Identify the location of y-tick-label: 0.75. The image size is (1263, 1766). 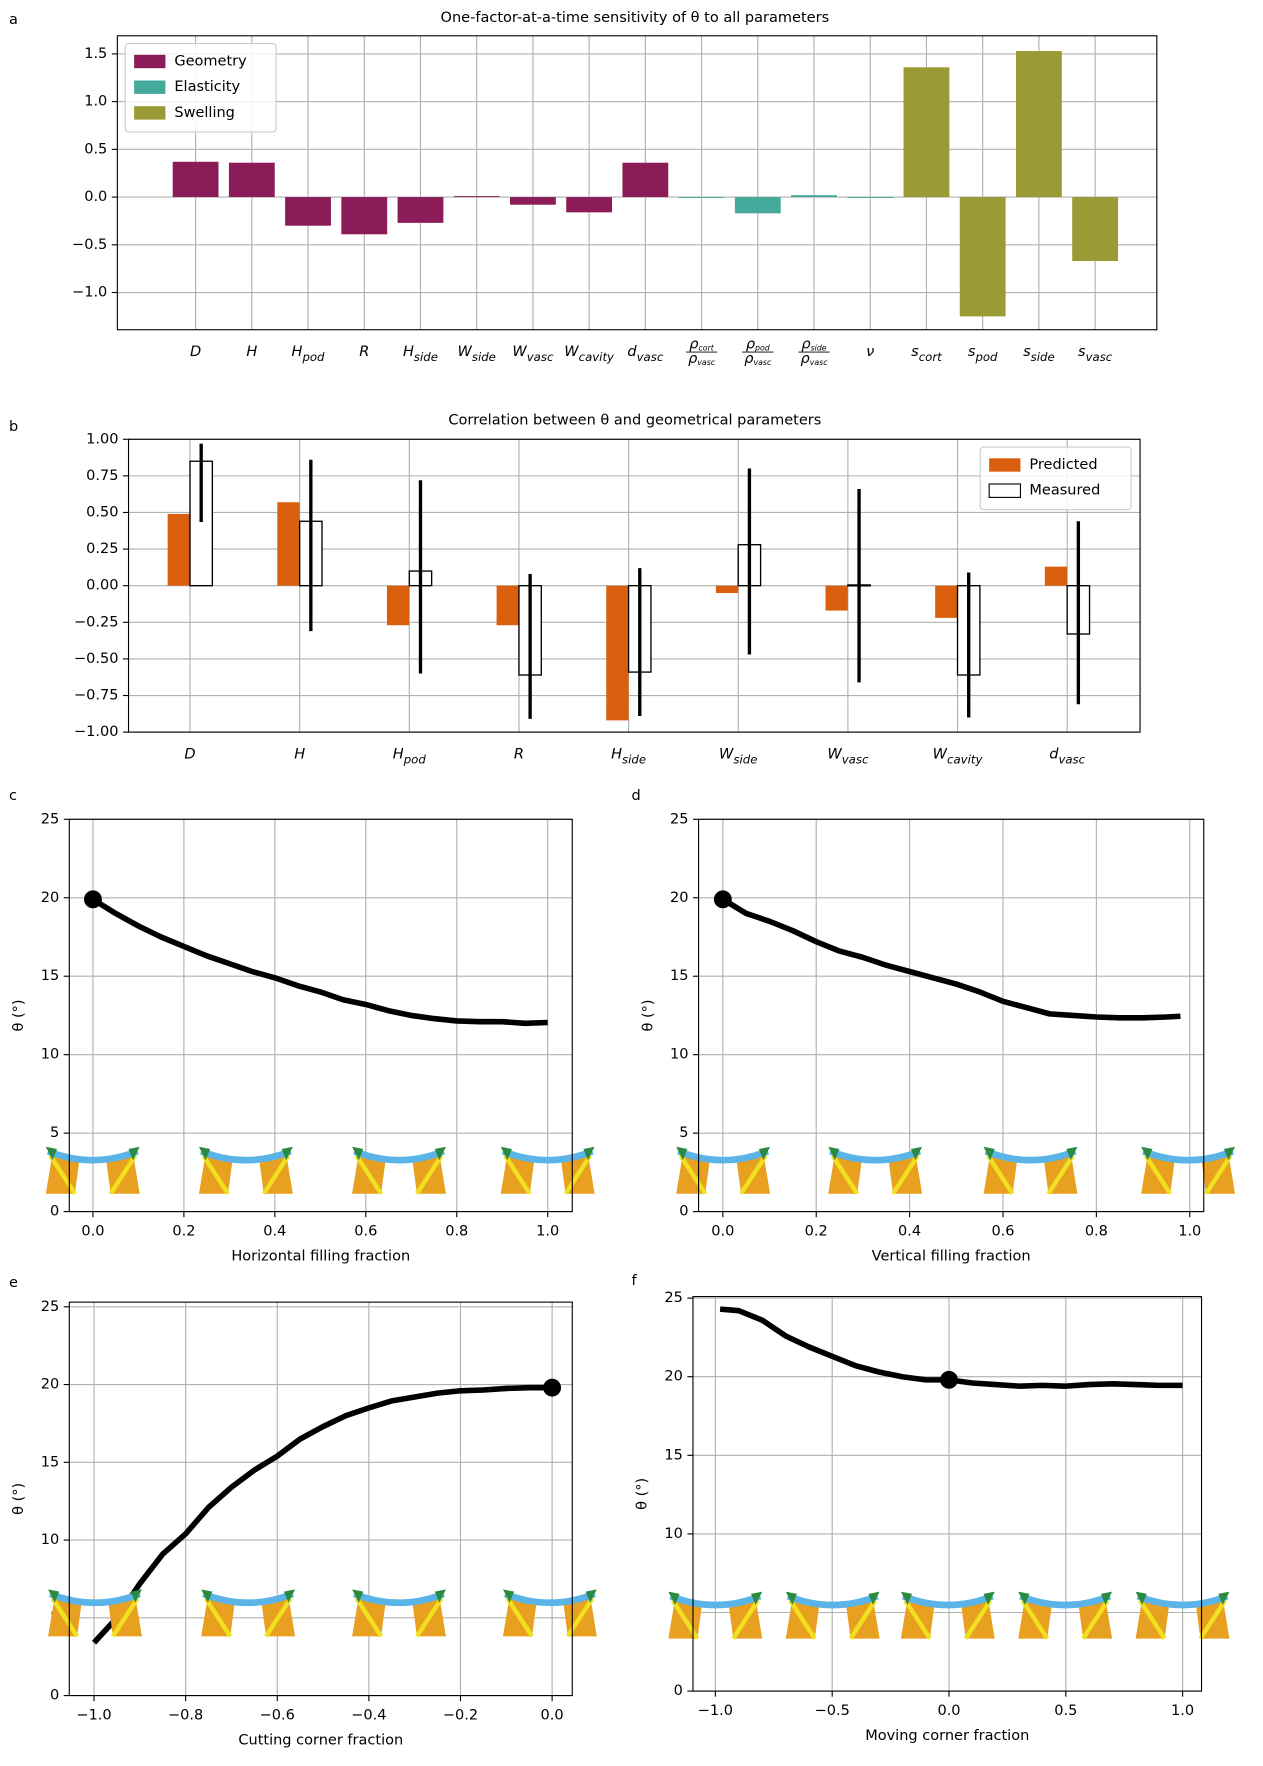
(102, 476).